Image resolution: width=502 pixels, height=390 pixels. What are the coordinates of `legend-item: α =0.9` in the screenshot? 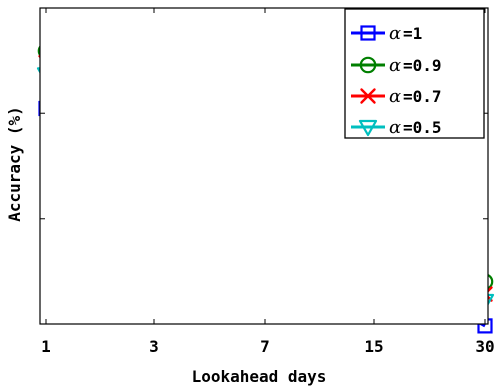 It's located at (396, 65).